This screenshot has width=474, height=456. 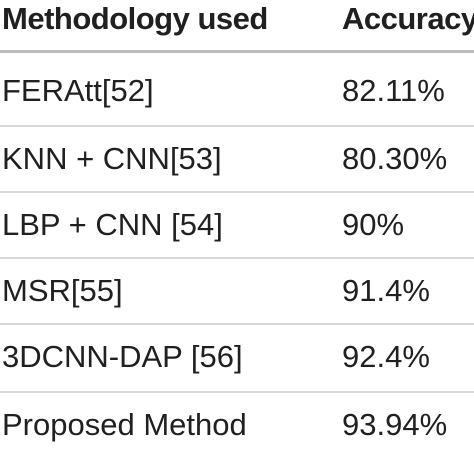 I want to click on table-row: FERAtt[52] 82.11%, so click(x=237, y=90).